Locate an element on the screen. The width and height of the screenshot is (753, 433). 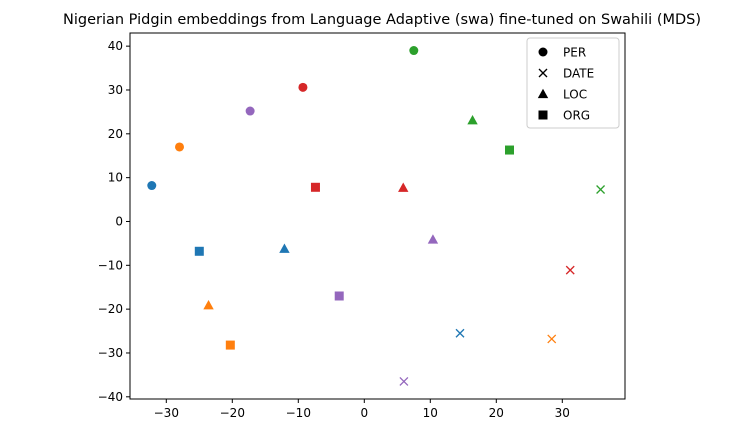
legend-marker-square is located at coordinates (543, 115).